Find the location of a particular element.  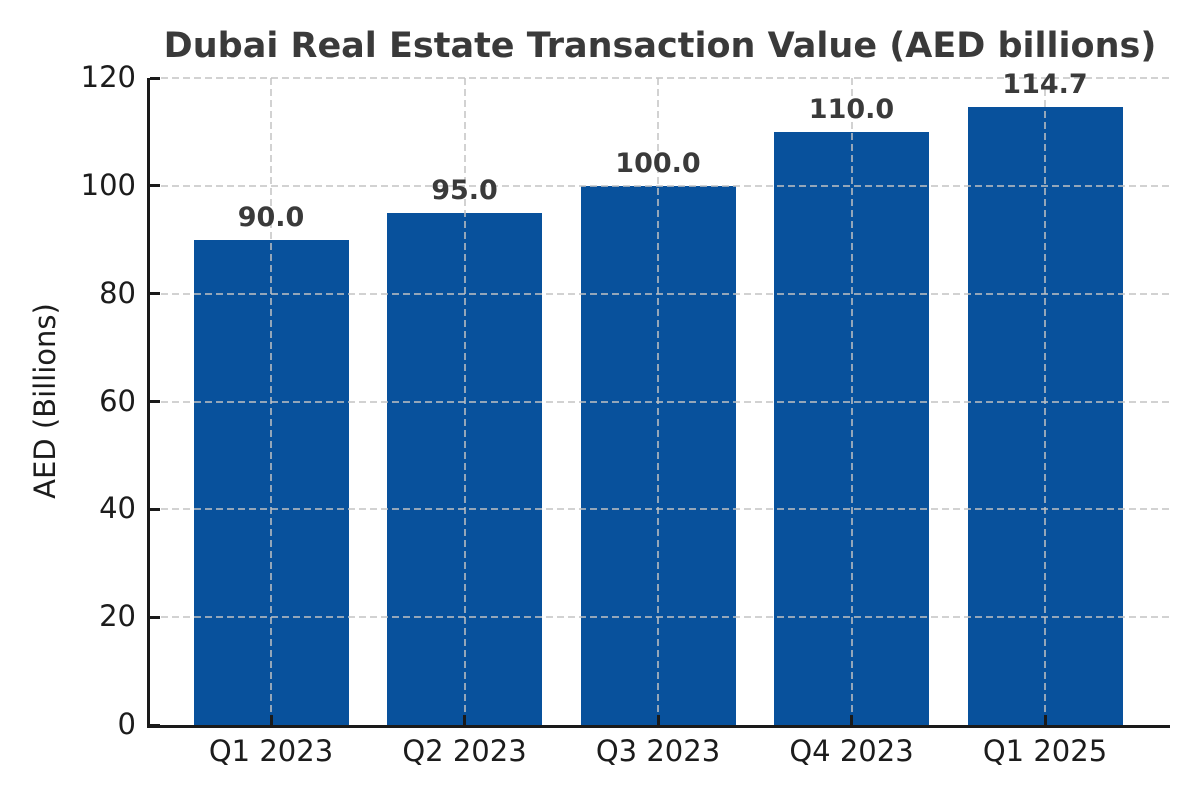

bar-q1-2023 is located at coordinates (271, 482).